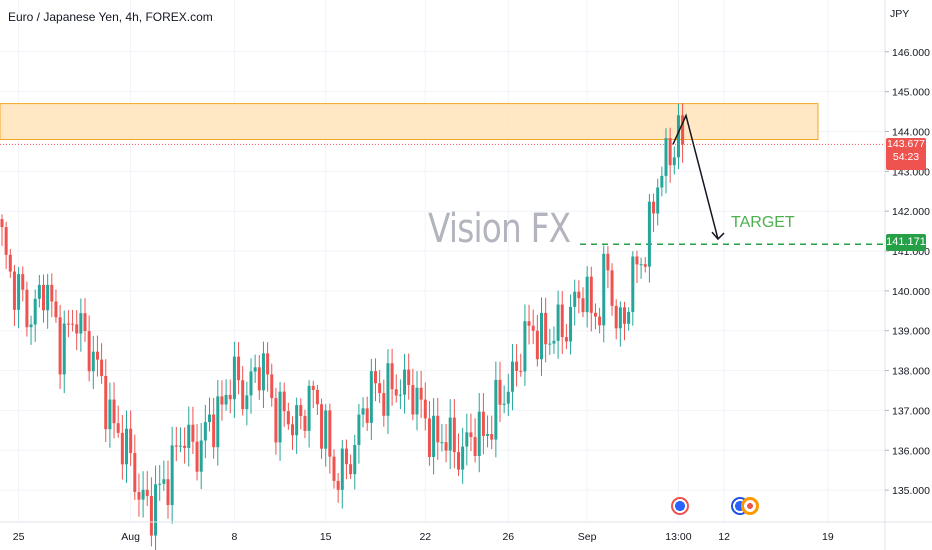 This screenshot has width=932, height=550. Describe the element at coordinates (680, 506) in the screenshot. I see `economic-event-icon-eu` at that location.